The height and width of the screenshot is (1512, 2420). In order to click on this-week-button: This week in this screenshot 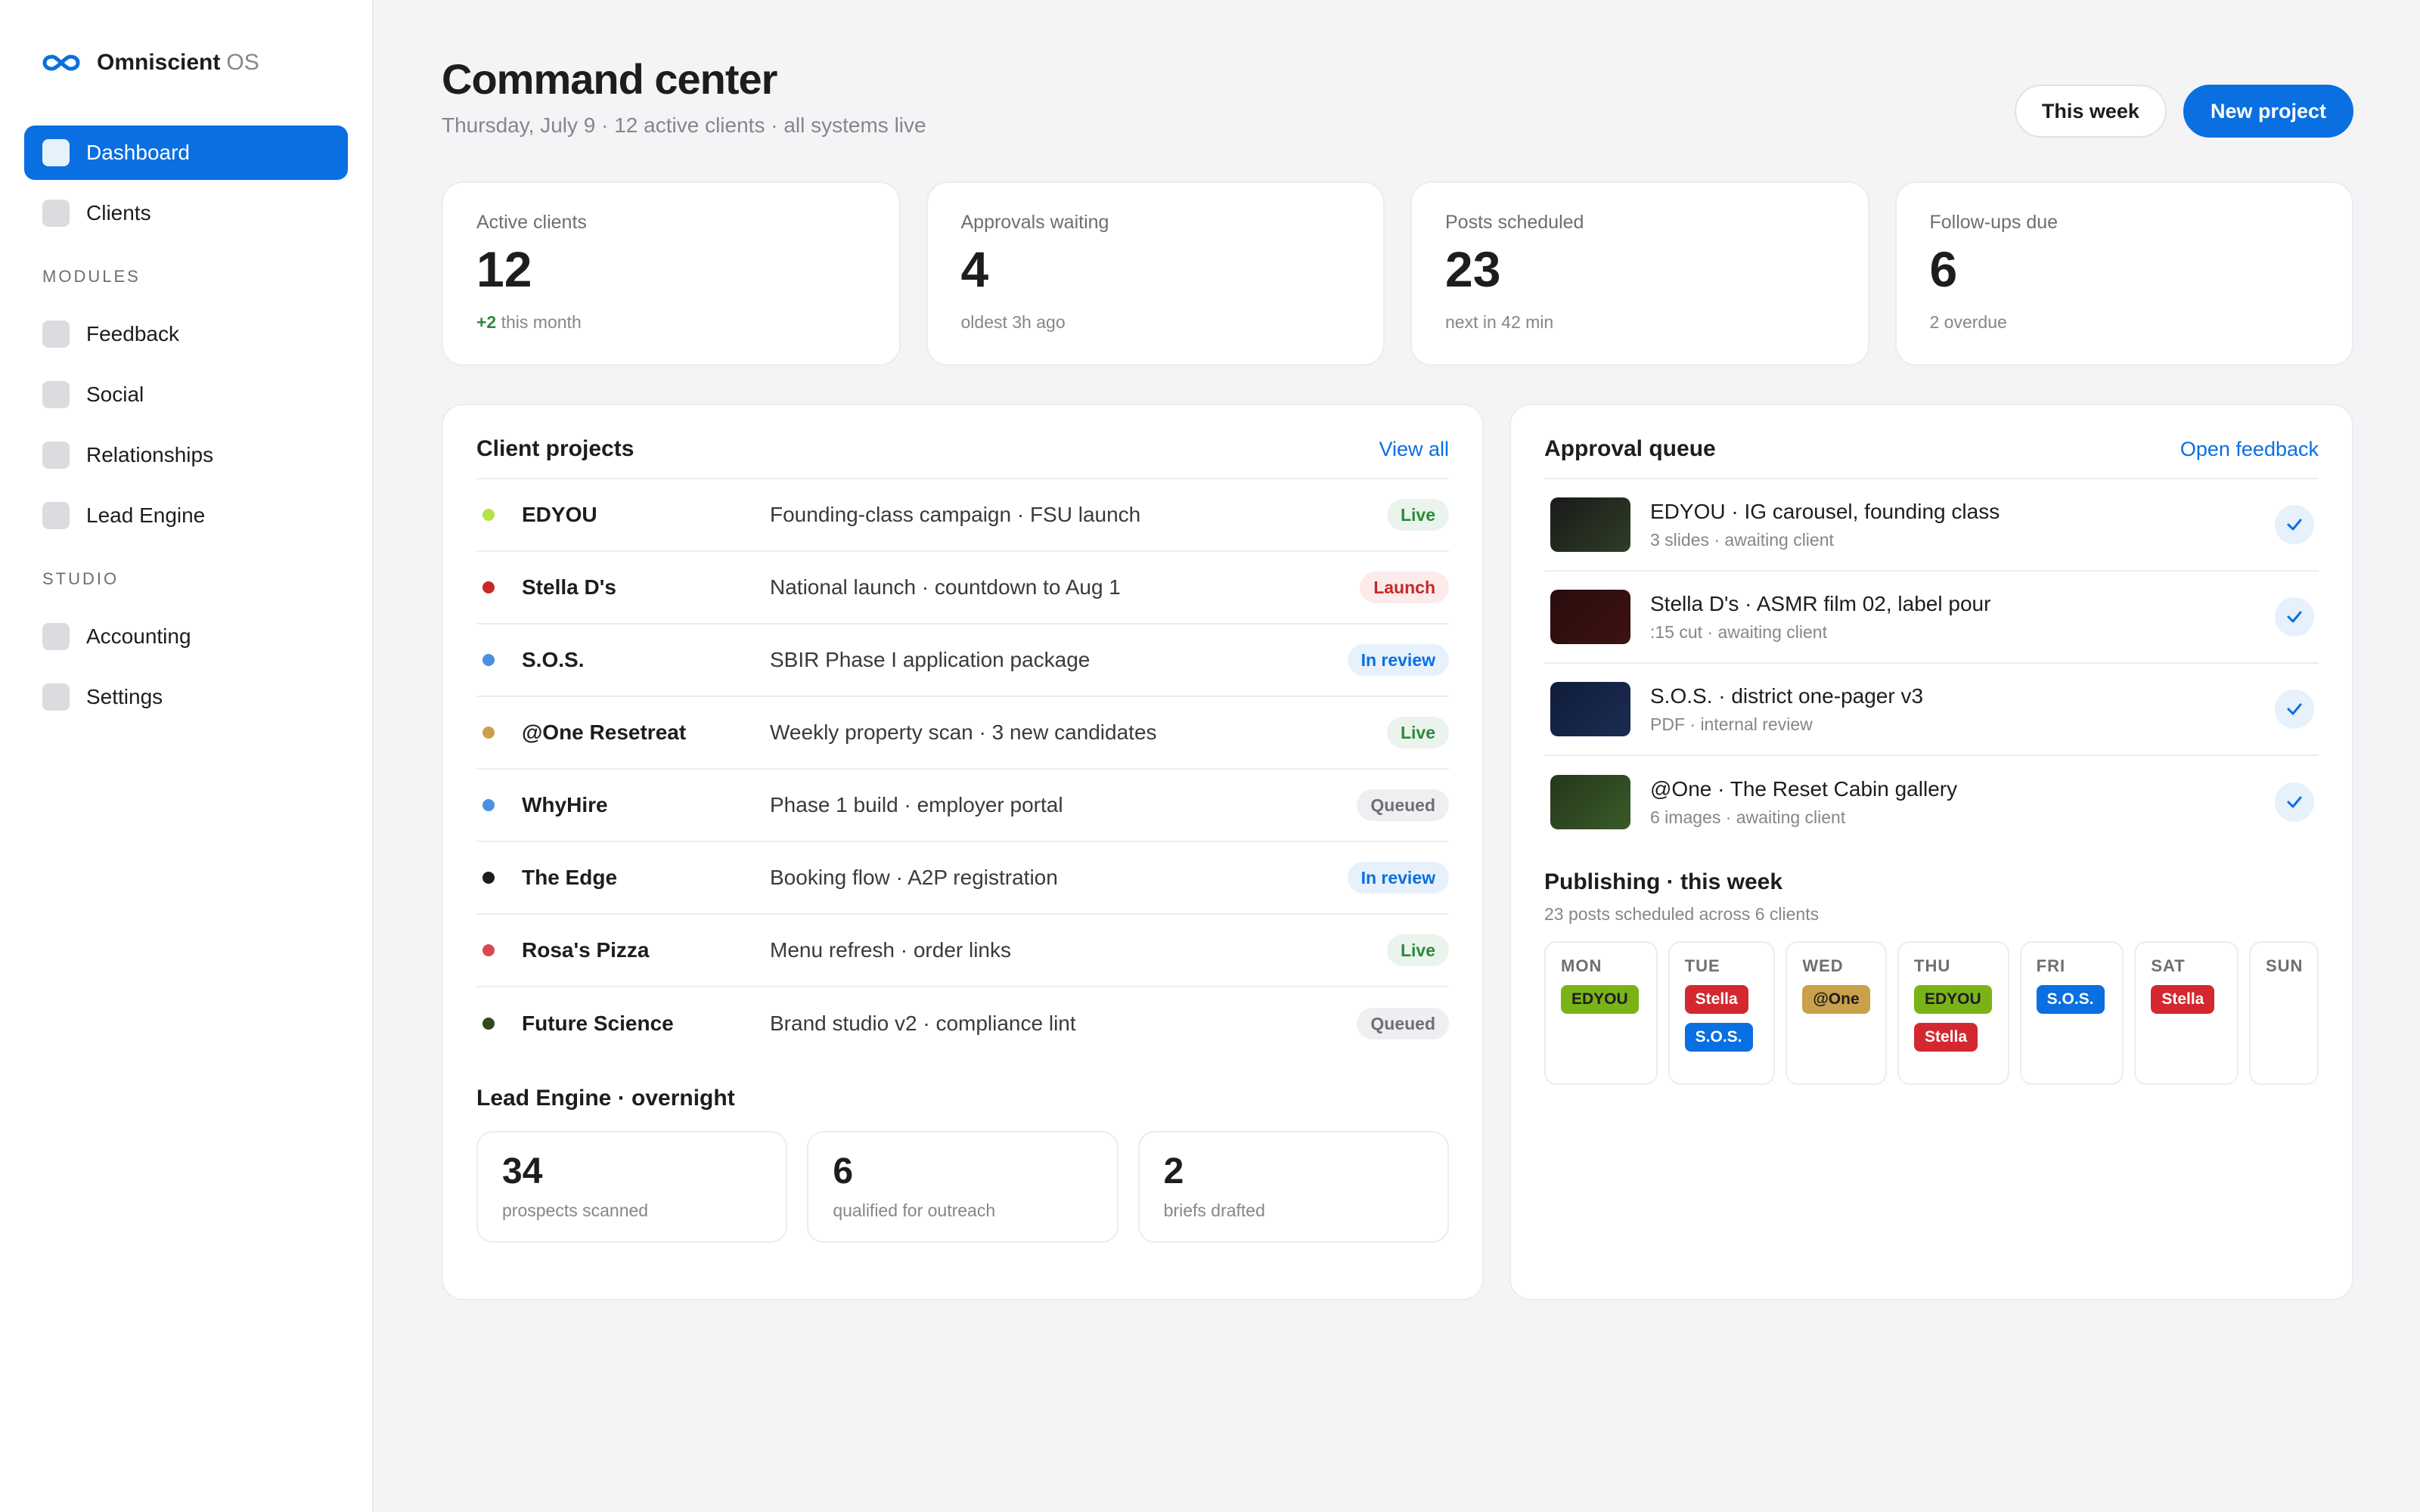, I will do `click(2090, 111)`.